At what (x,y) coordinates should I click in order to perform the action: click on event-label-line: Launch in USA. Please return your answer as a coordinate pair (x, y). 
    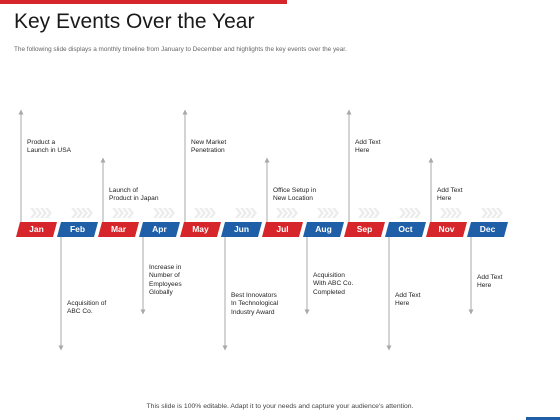
    Looking at the image, I should click on (49, 151).